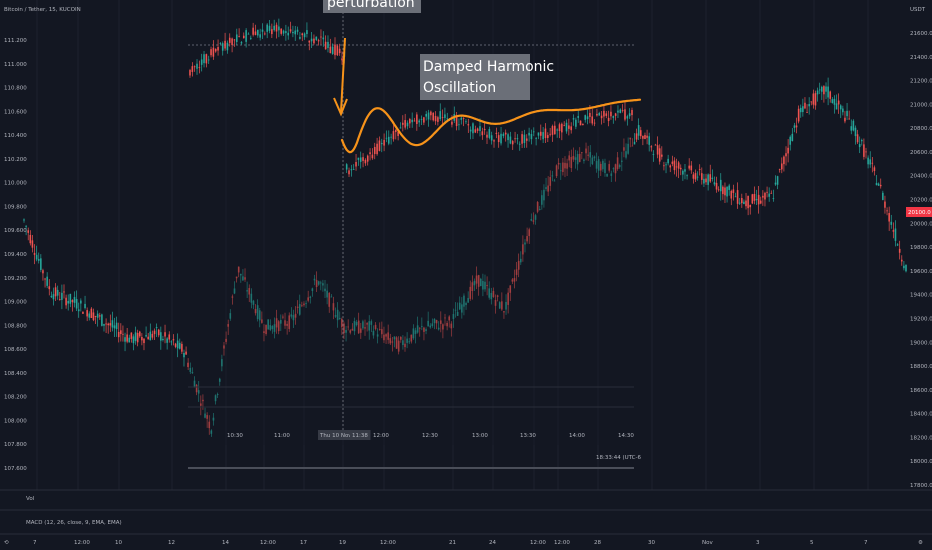 The width and height of the screenshot is (932, 550). What do you see at coordinates (15, 207) in the screenshot?
I see `left-axis-tick: 109.800` at bounding box center [15, 207].